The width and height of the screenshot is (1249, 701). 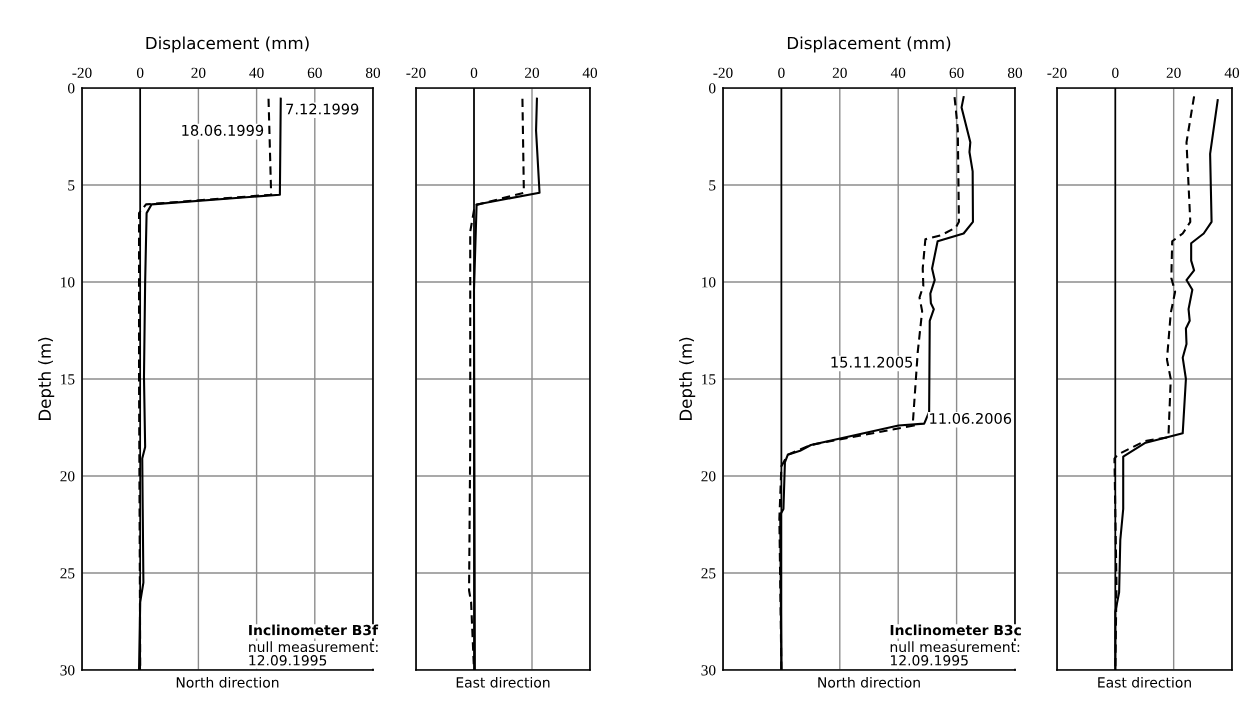 I want to click on series-label: 11.06.2006, so click(x=971, y=418).